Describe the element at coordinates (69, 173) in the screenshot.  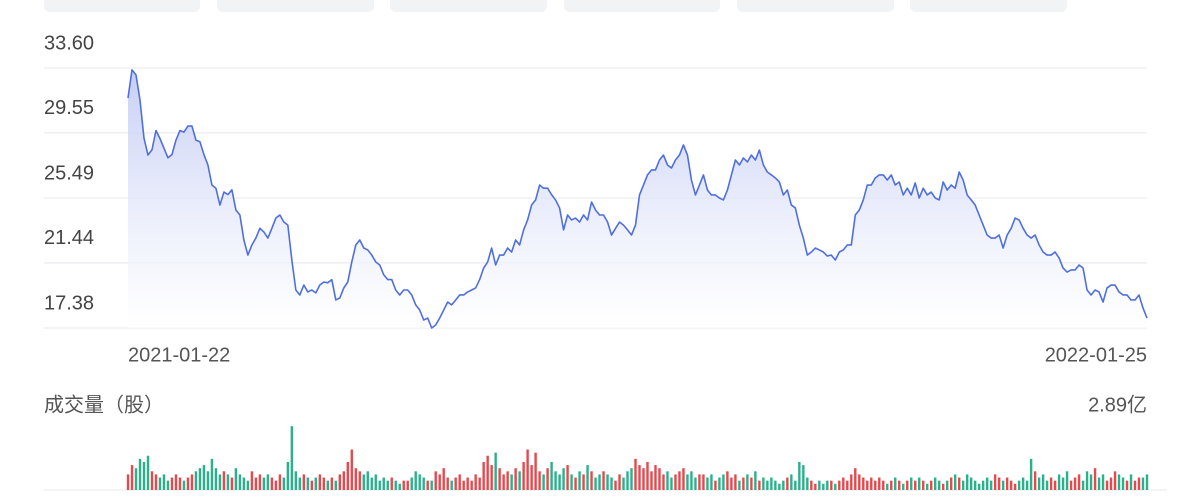
I see `y-tick-label: 25.49` at that location.